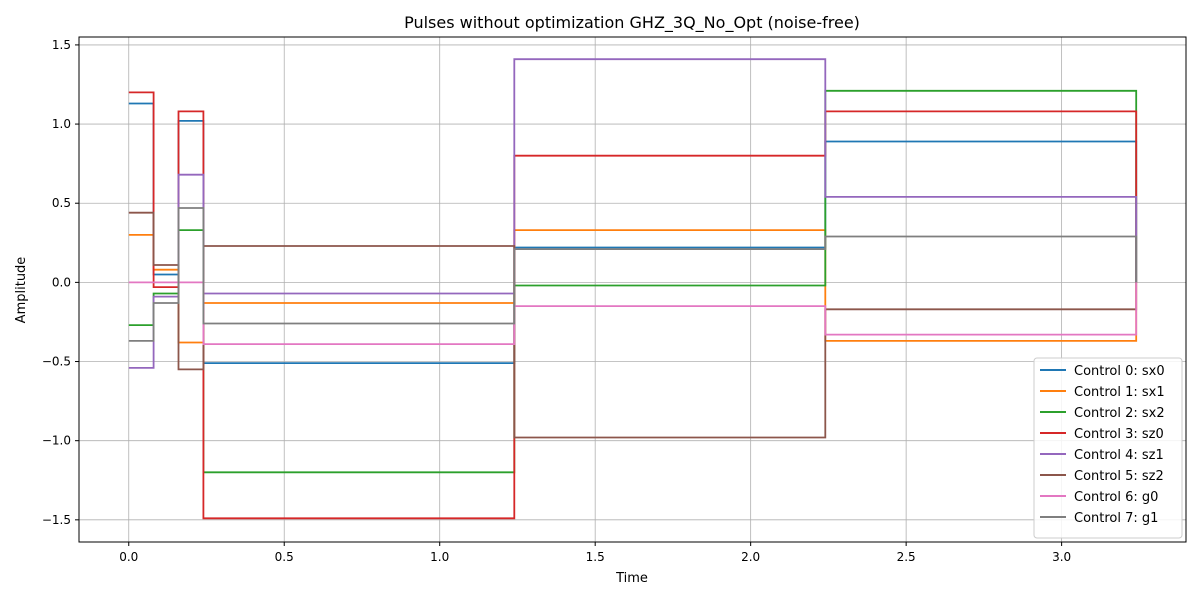 The width and height of the screenshot is (1200, 600). What do you see at coordinates (1119, 434) in the screenshot?
I see `legend-entry-label: Control 3: sz0` at bounding box center [1119, 434].